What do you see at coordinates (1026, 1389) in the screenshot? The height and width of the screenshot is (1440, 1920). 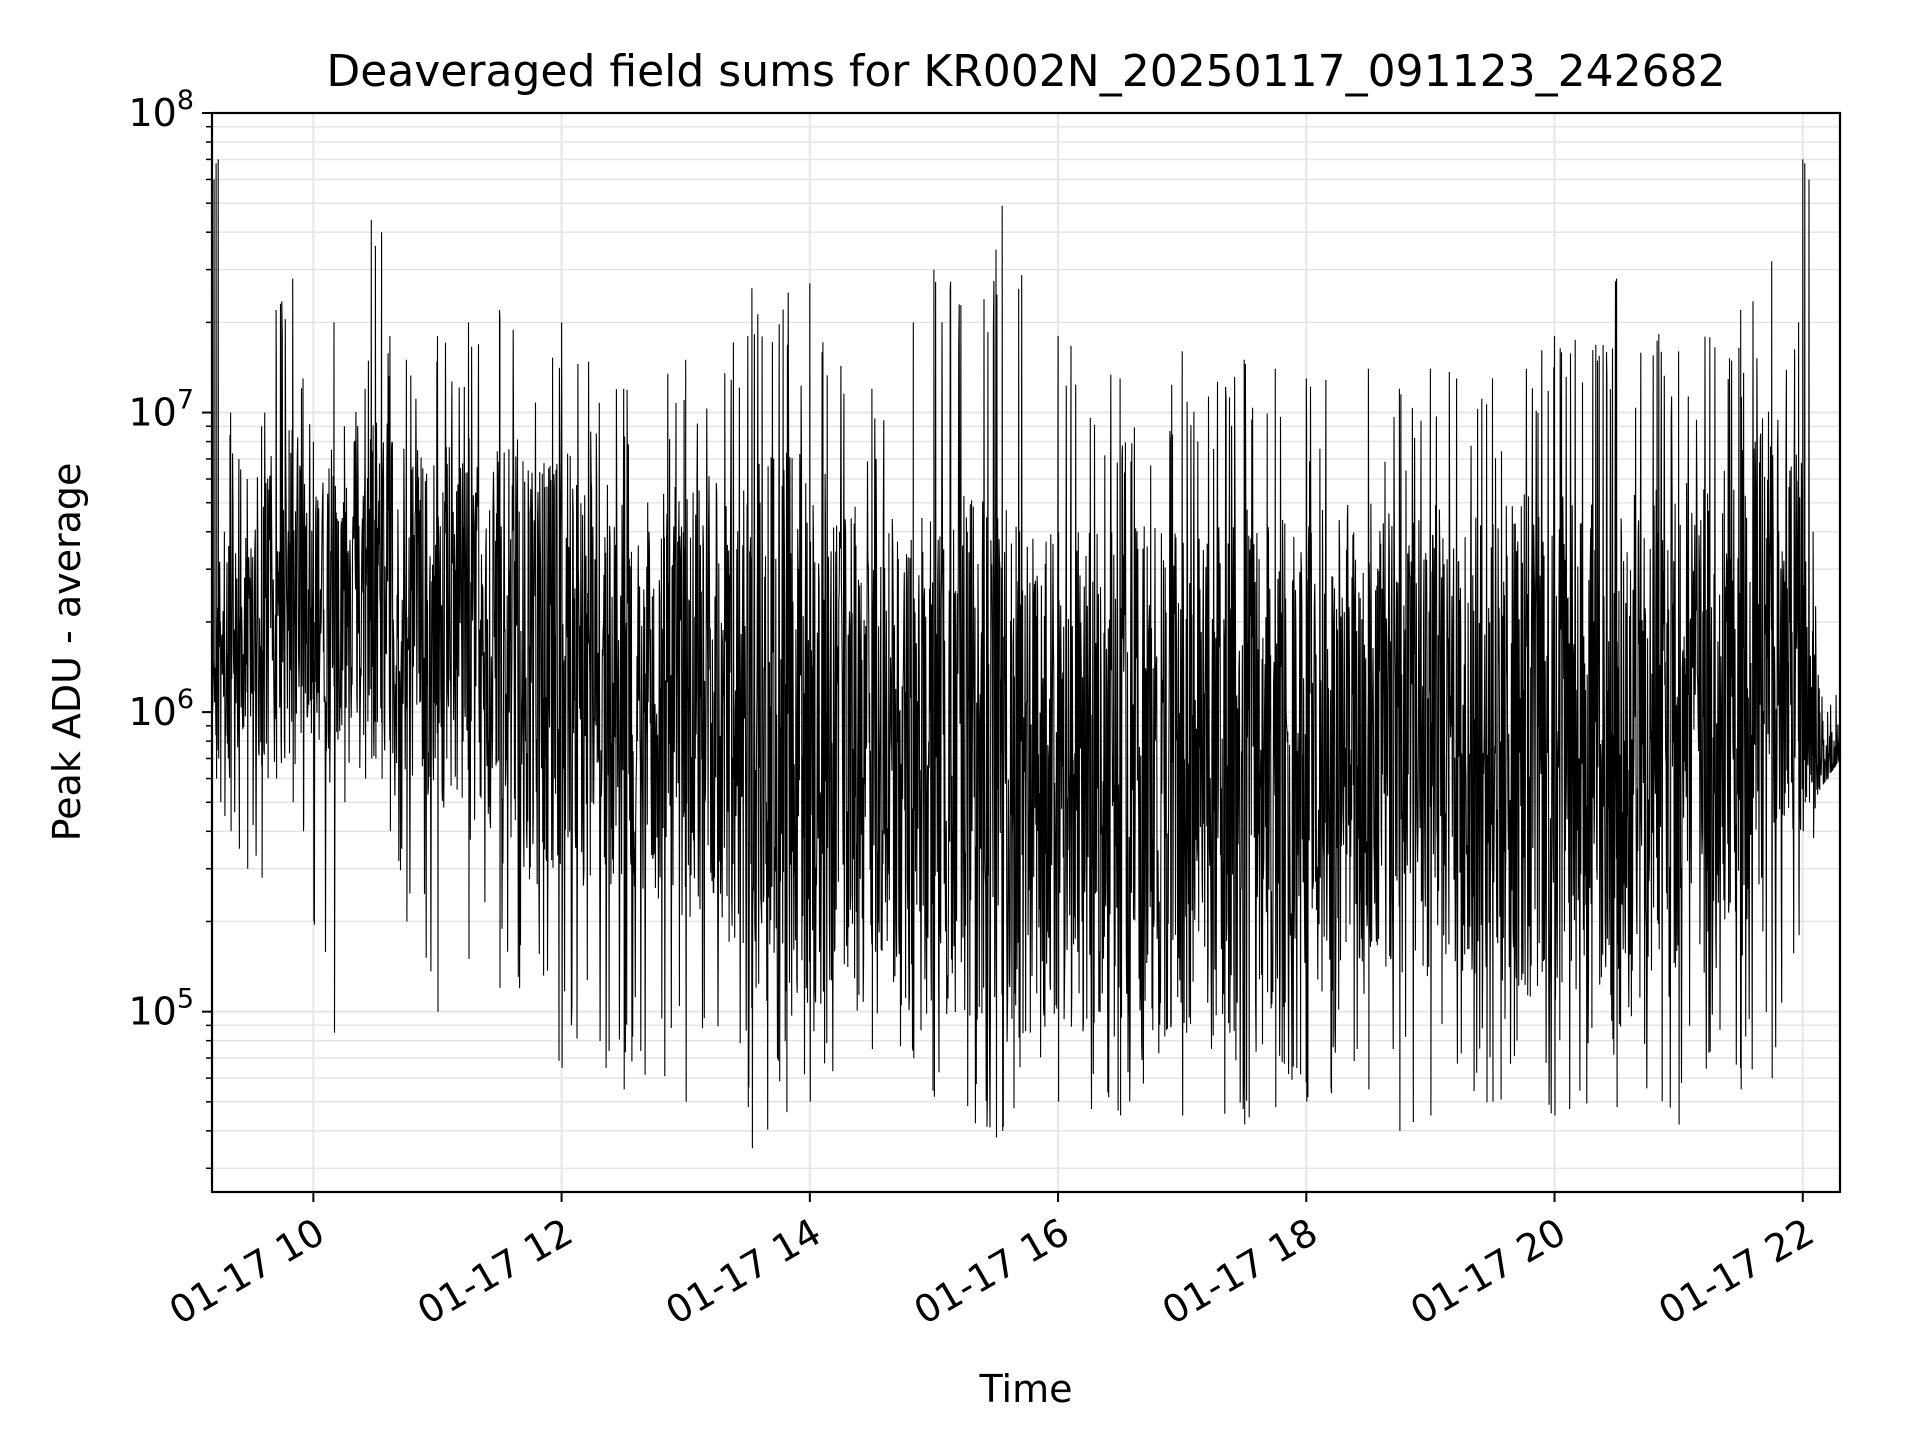 I see `x-axis-label: Time` at bounding box center [1026, 1389].